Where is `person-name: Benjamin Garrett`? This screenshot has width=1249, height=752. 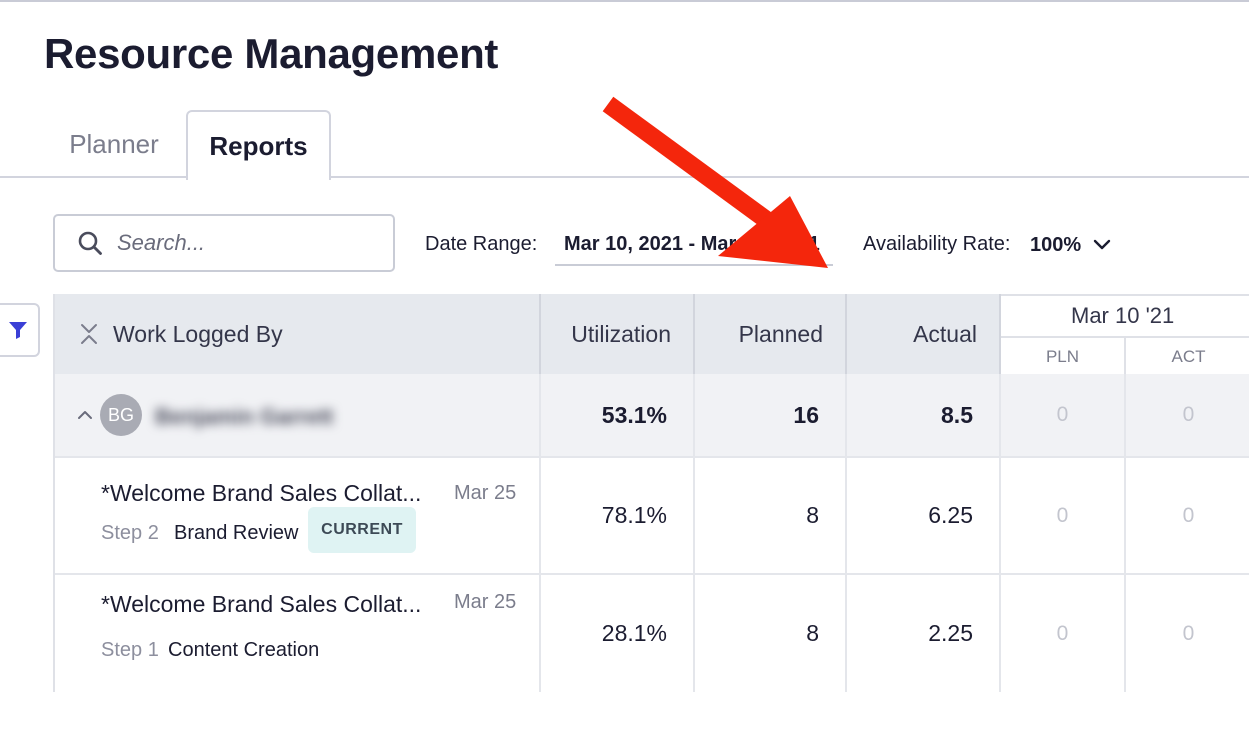
person-name: Benjamin Garrett is located at coordinates (244, 416).